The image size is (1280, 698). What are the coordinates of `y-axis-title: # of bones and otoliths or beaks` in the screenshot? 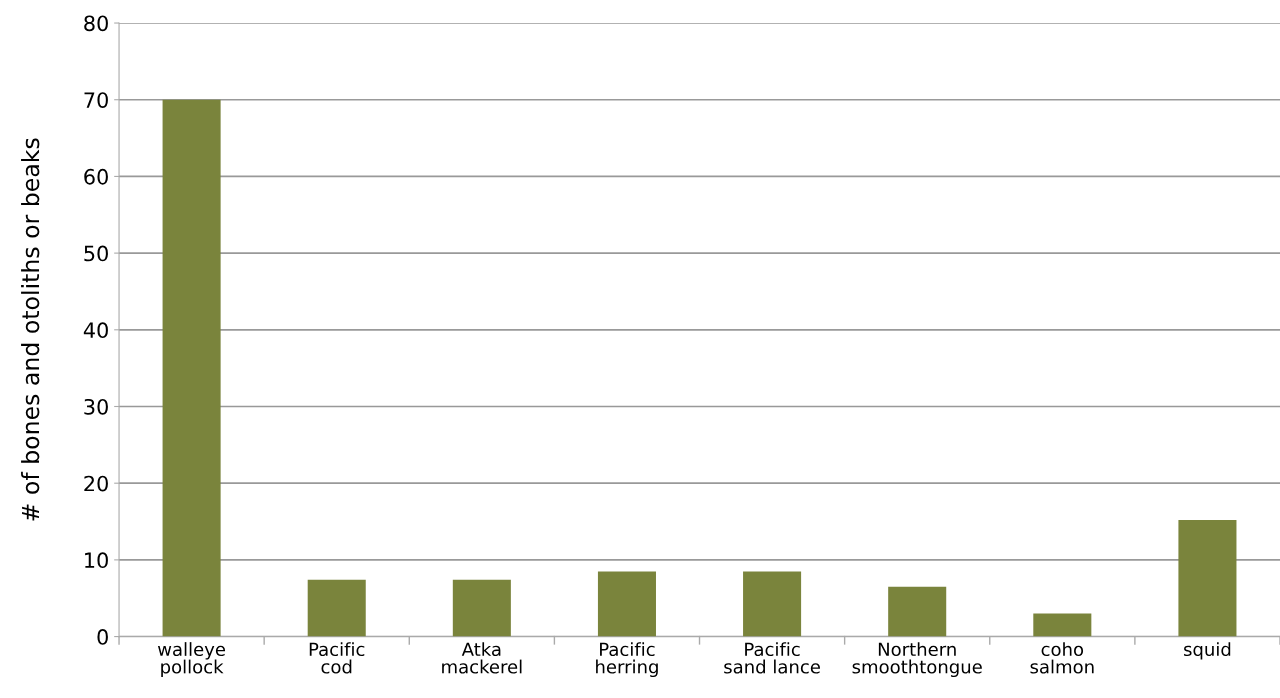 It's located at (30, 329).